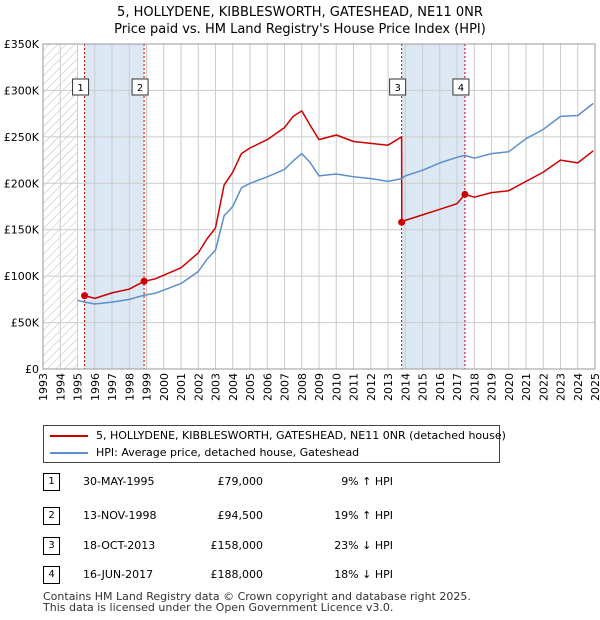 The image size is (600, 620). What do you see at coordinates (51, 516) in the screenshot?
I see `transaction-number: 2` at bounding box center [51, 516].